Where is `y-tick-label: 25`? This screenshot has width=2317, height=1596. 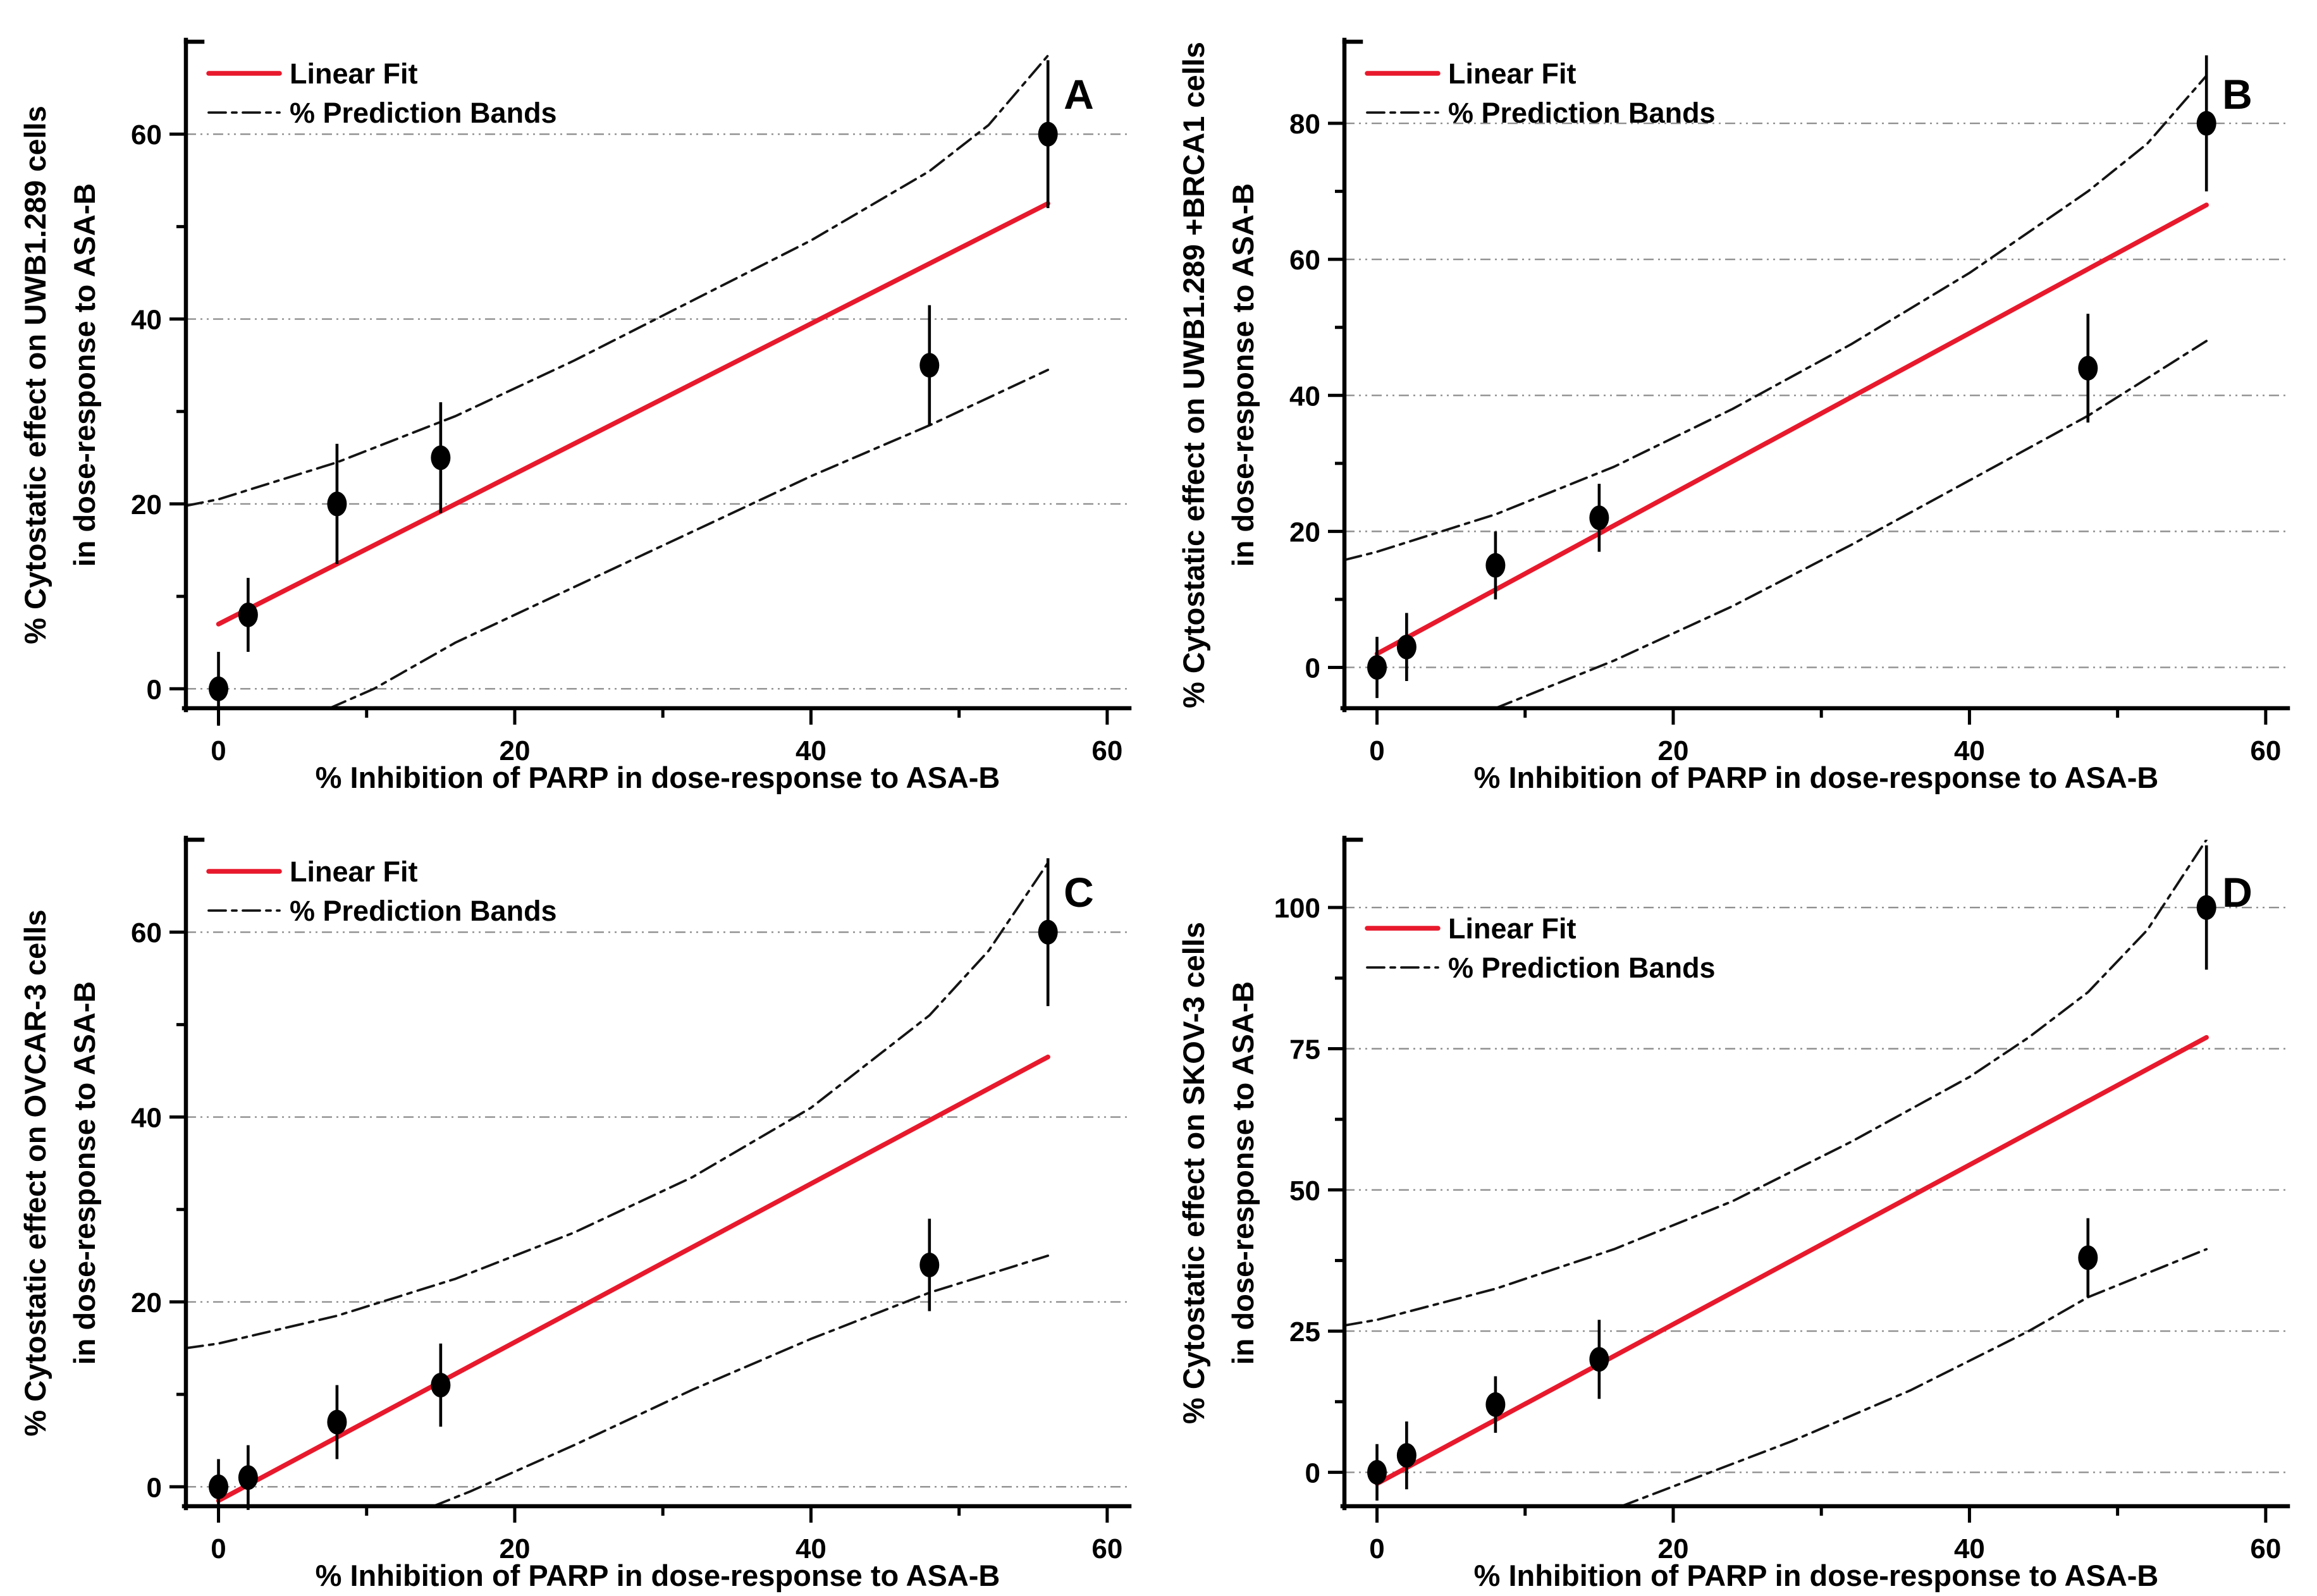 y-tick-label: 25 is located at coordinates (1305, 1332).